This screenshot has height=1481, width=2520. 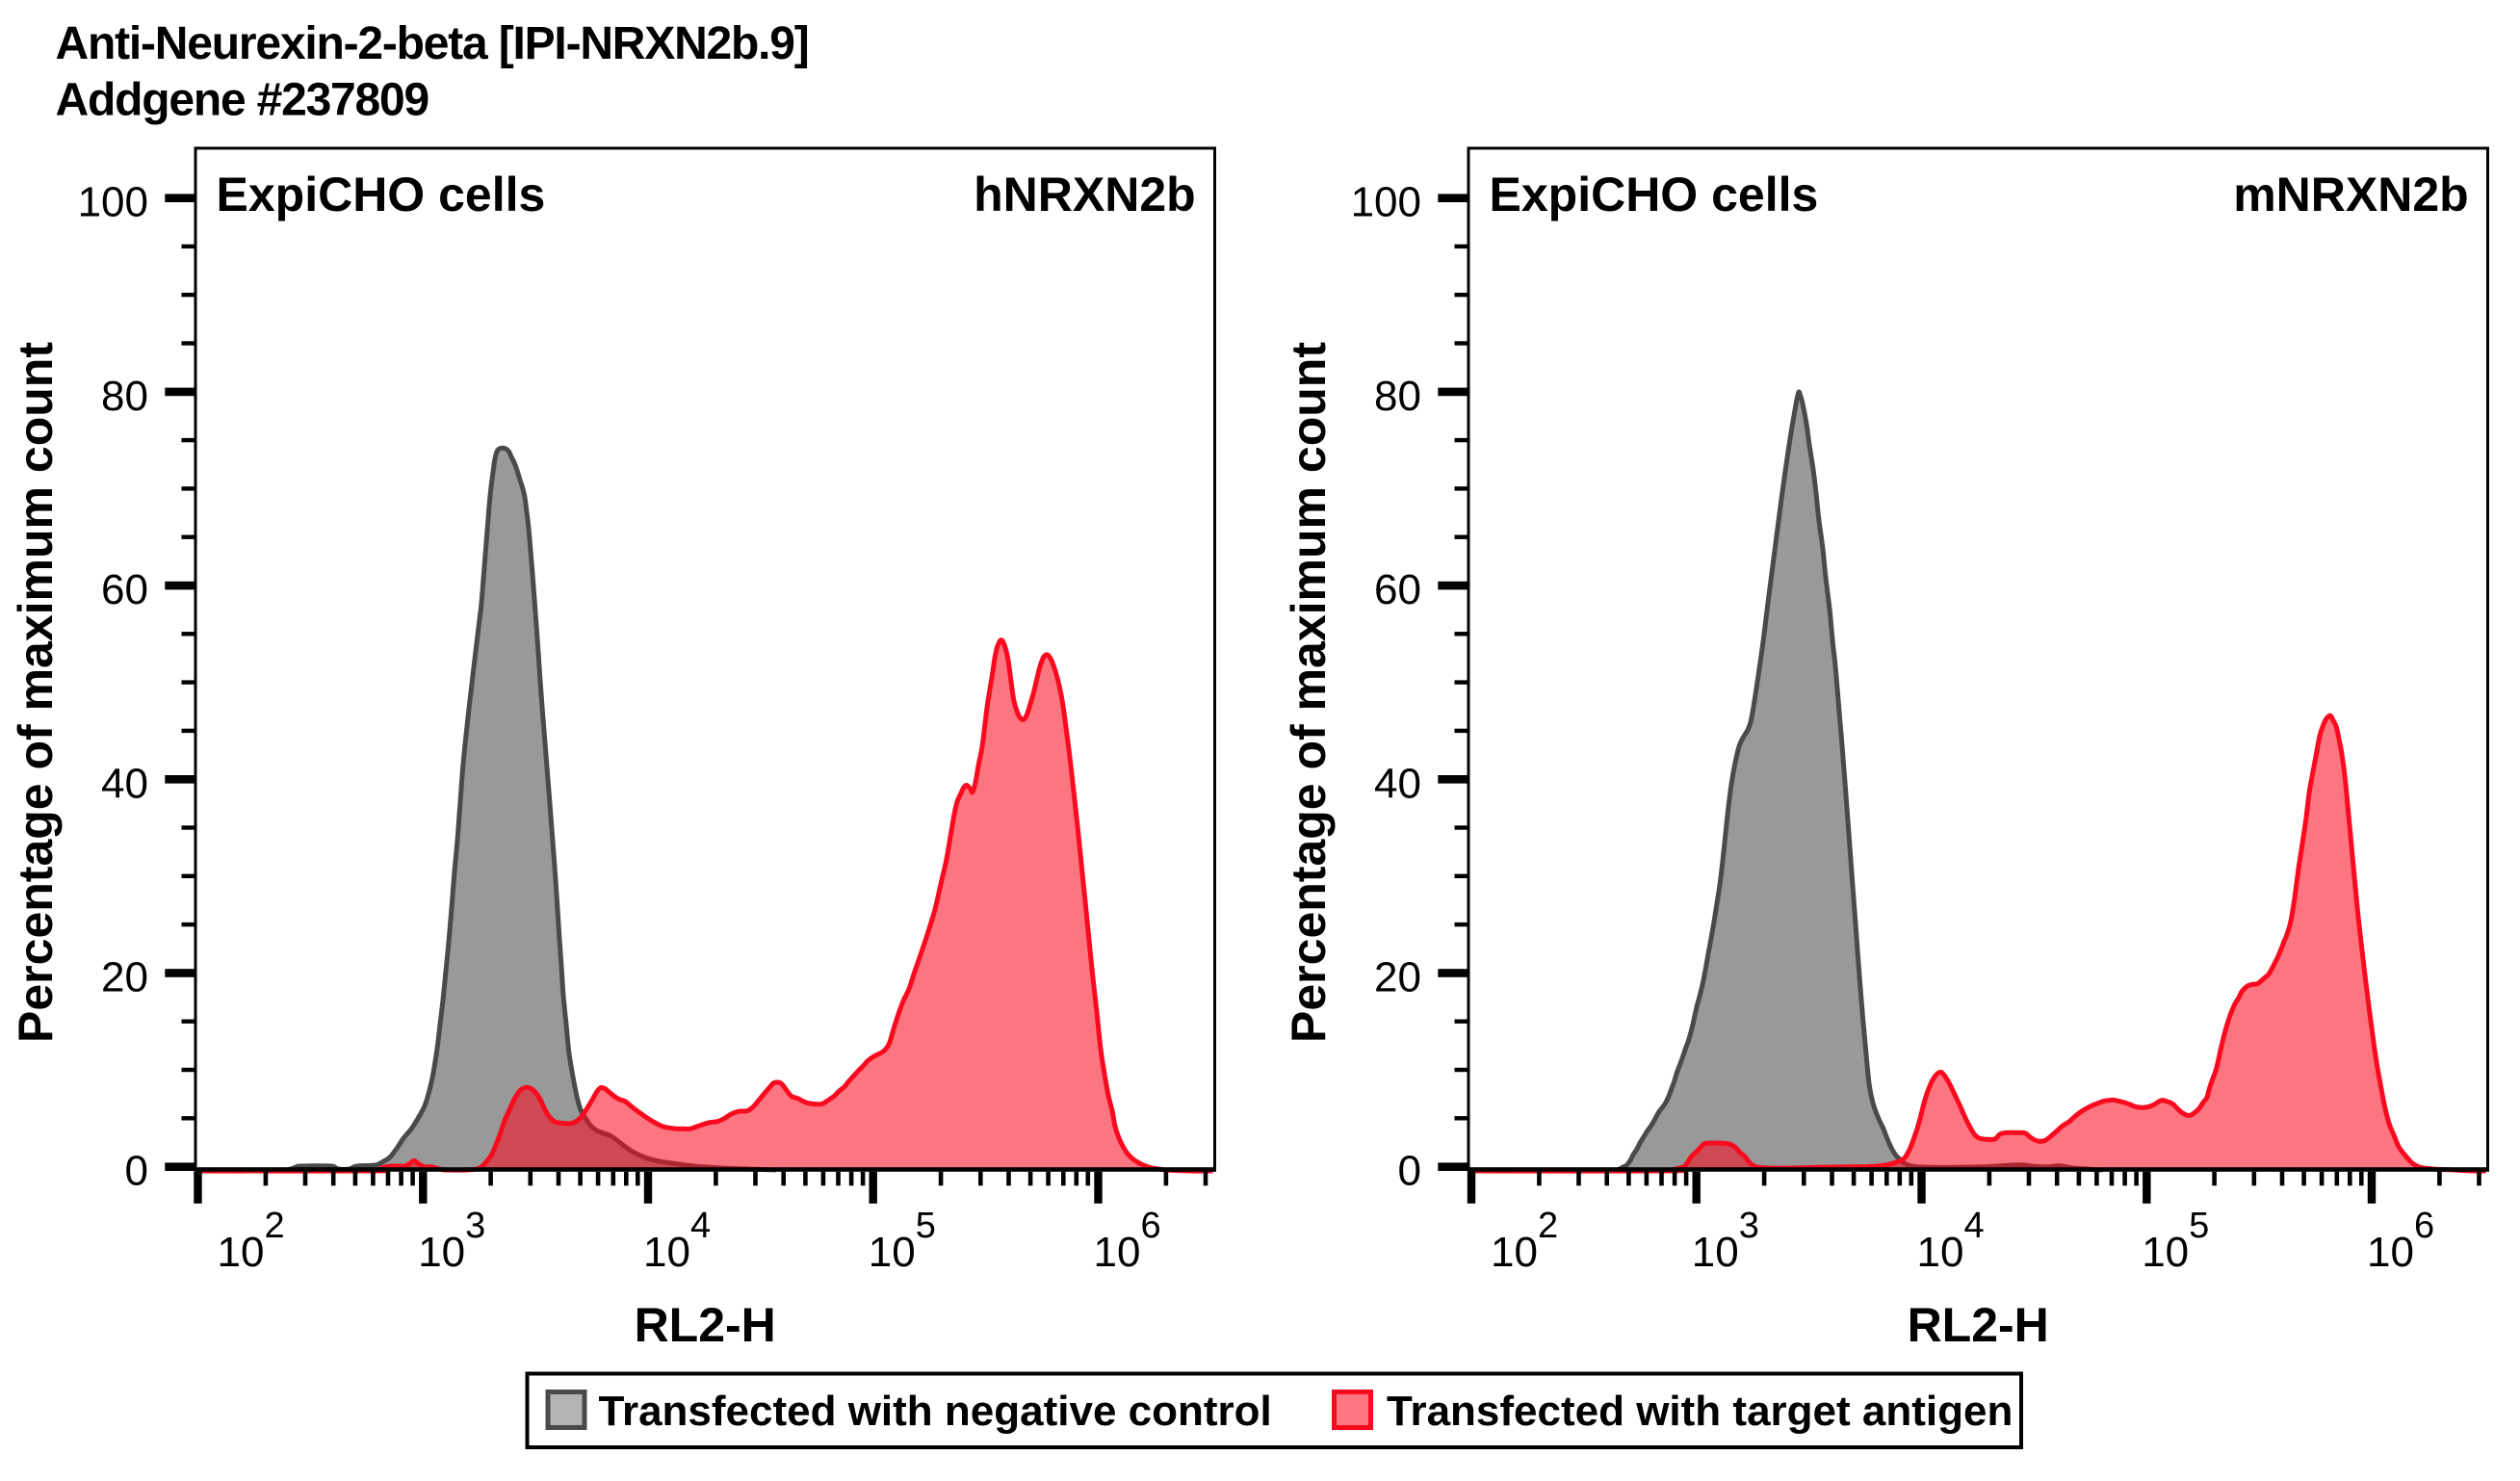 I want to click on svg-text: mNRXN2b, so click(x=2351, y=195).